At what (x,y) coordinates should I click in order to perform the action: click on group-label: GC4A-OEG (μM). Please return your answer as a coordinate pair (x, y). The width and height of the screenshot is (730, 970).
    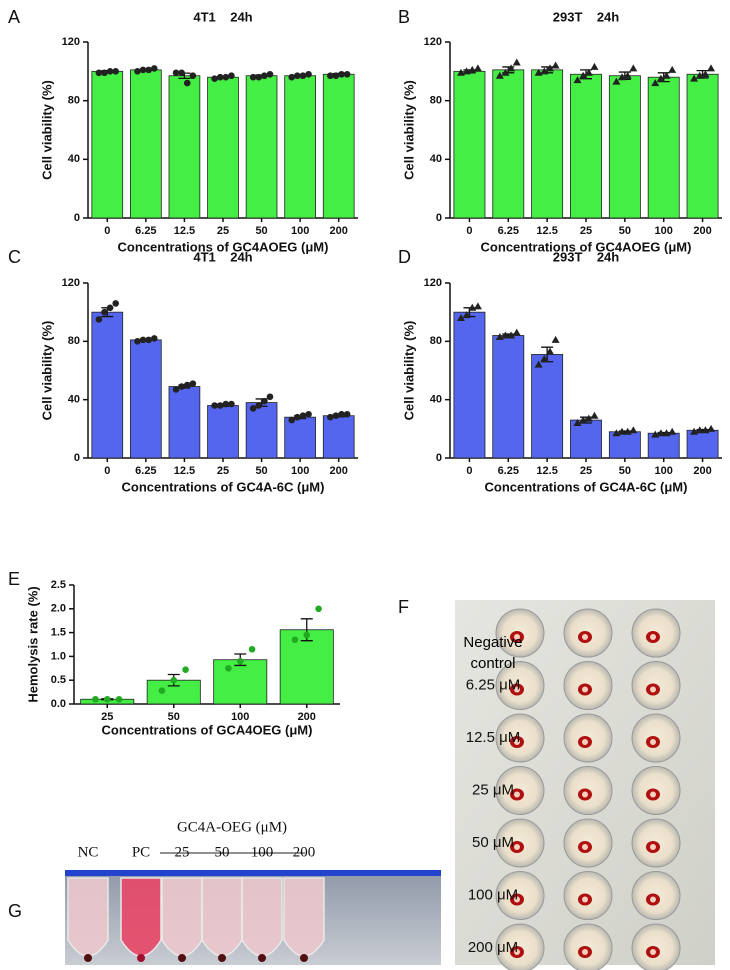
    Looking at the image, I should click on (232, 827).